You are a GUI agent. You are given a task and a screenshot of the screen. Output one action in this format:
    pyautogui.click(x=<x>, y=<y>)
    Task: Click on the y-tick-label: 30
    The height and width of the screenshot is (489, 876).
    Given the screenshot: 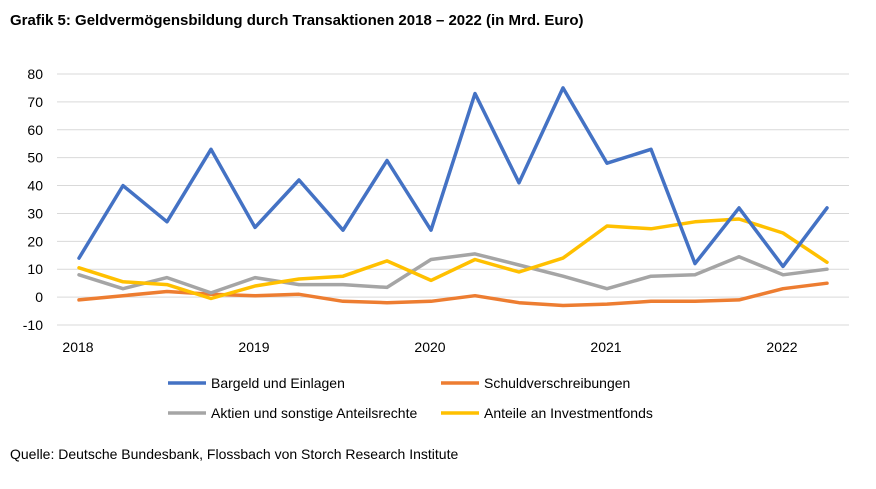 What is the action you would take?
    pyautogui.click(x=35, y=213)
    